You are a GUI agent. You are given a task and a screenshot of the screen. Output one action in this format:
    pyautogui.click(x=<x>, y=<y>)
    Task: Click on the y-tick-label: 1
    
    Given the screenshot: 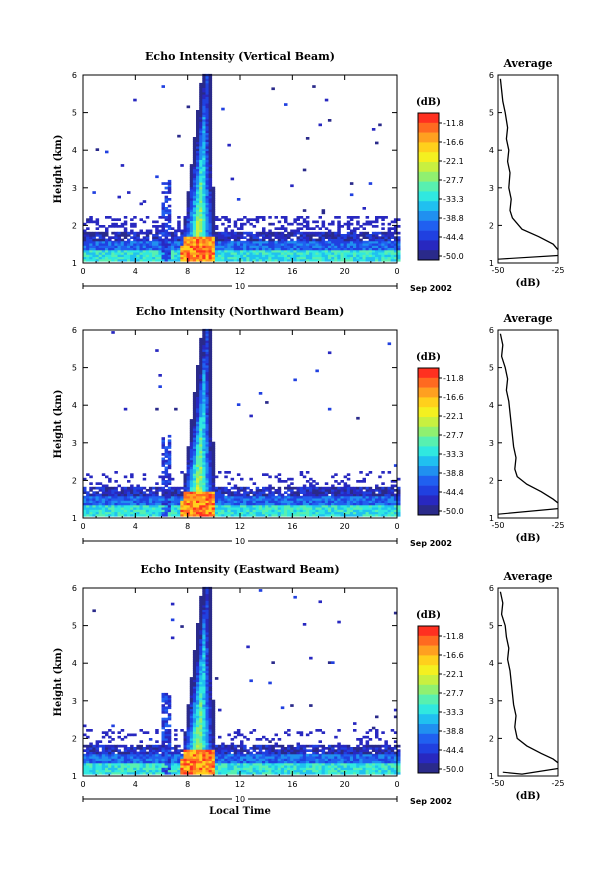 What is the action you would take?
    pyautogui.click(x=74, y=518)
    